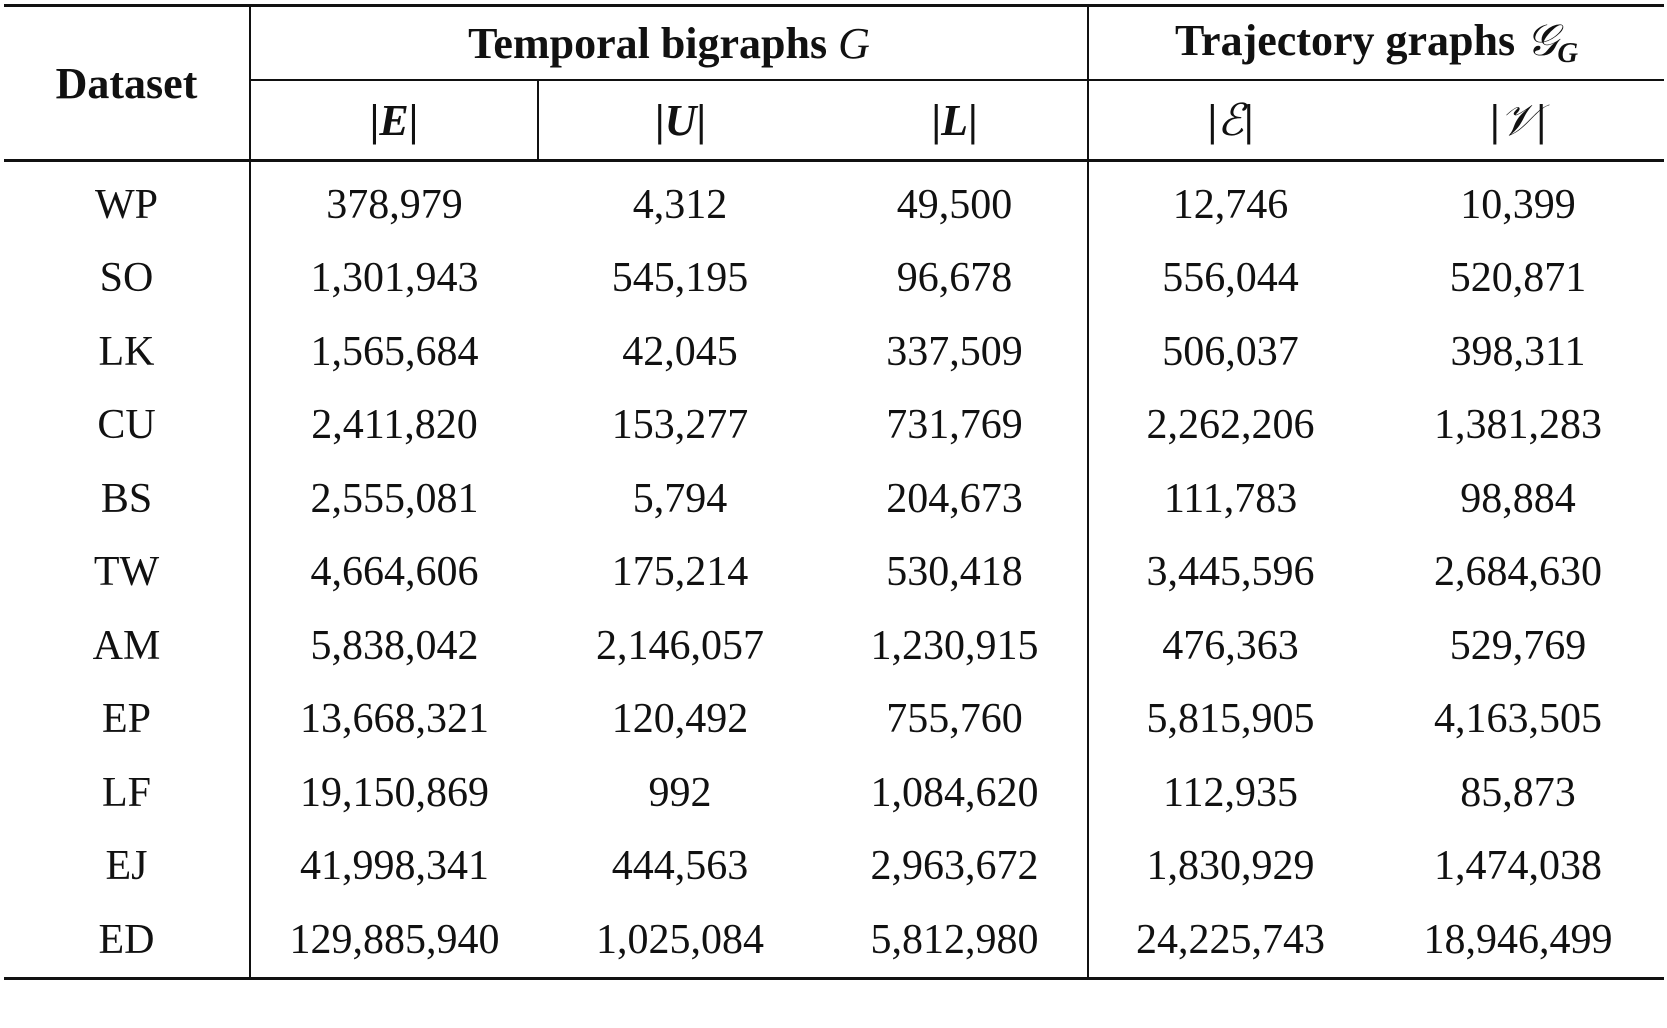  What do you see at coordinates (680, 278) in the screenshot?
I see `upper-nodes-count-cell: 545,195` at bounding box center [680, 278].